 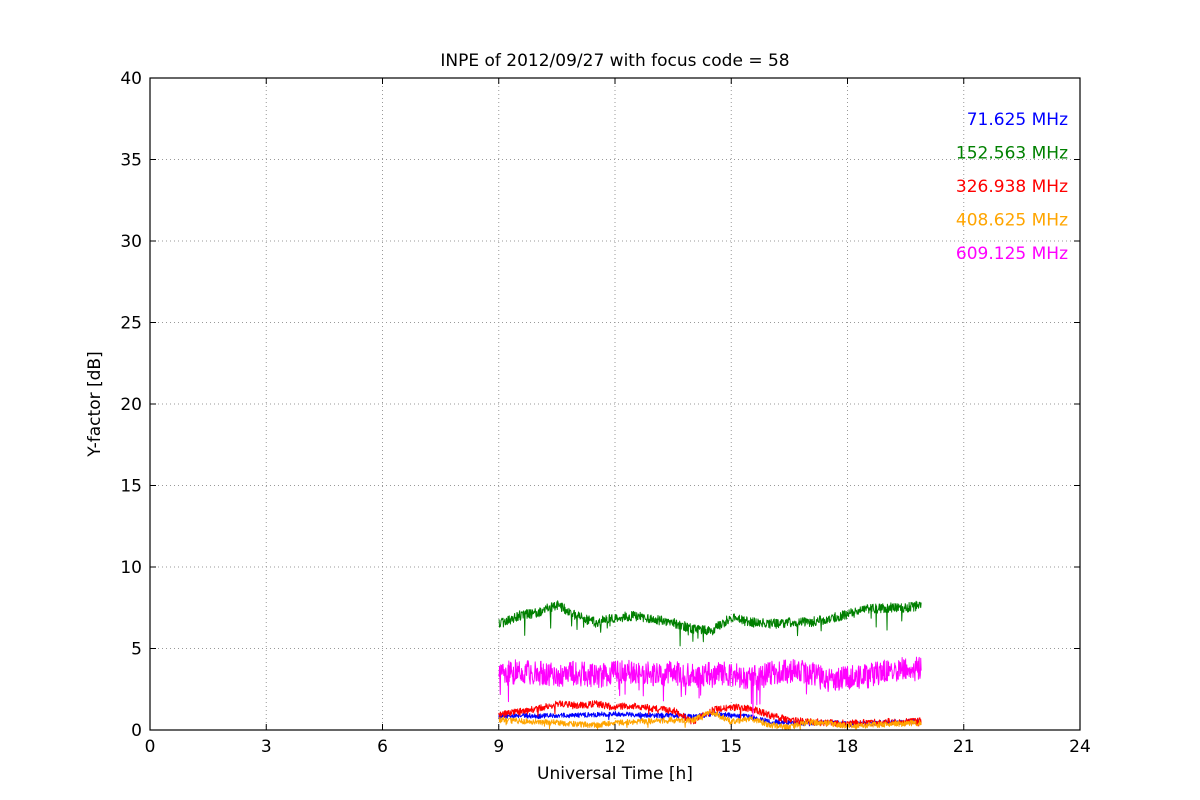 I want to click on series-line-71-625-mhz, so click(x=710, y=718).